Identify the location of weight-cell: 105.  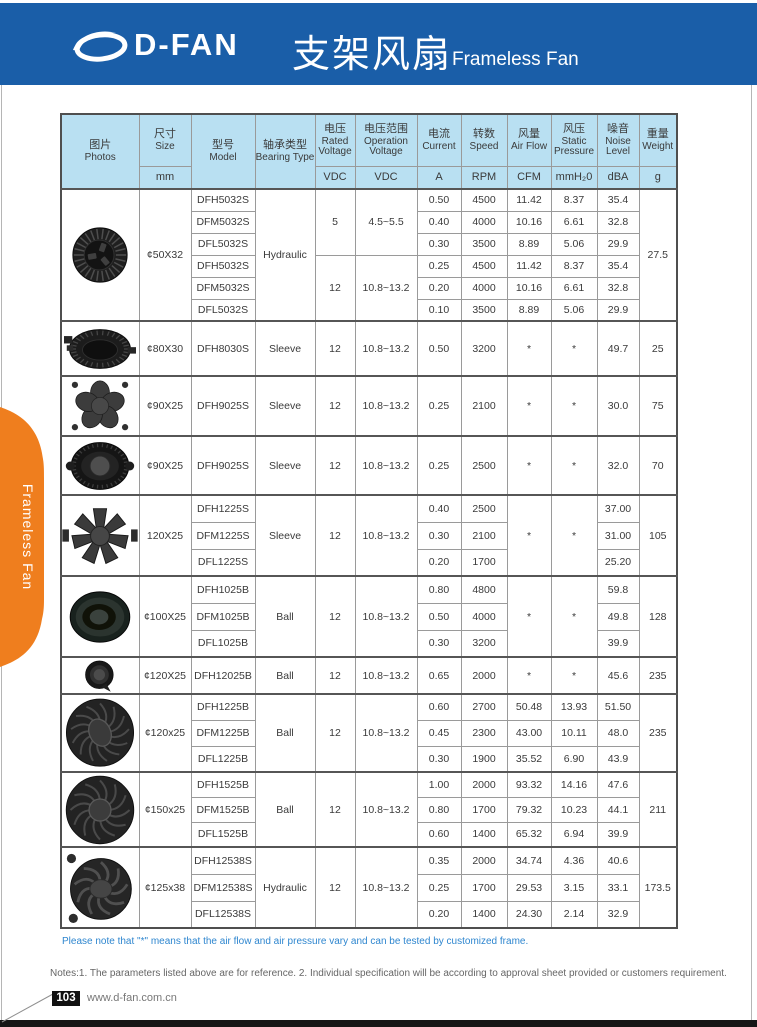
(658, 535).